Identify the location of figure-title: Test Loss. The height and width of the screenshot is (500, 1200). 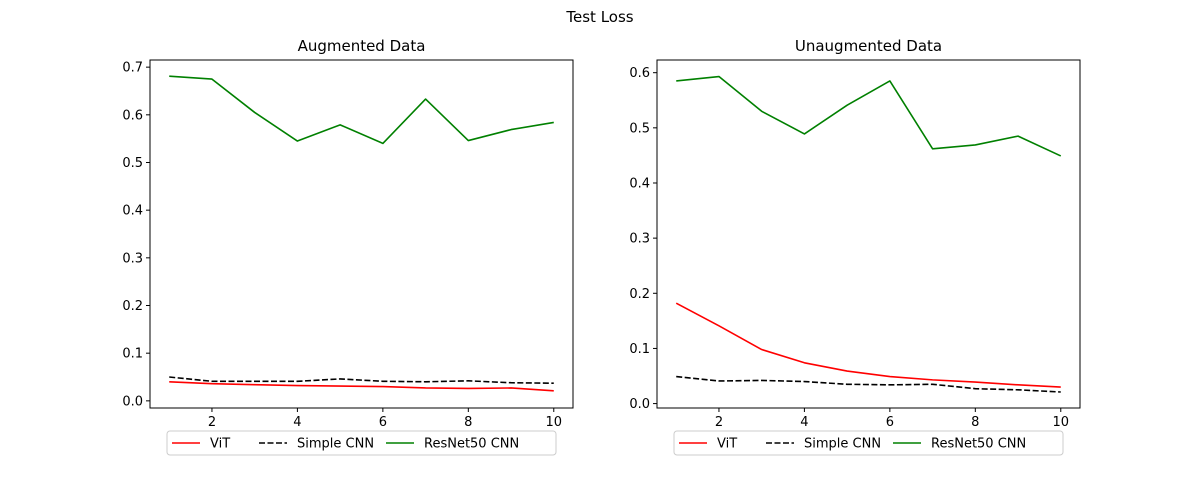
(599, 17).